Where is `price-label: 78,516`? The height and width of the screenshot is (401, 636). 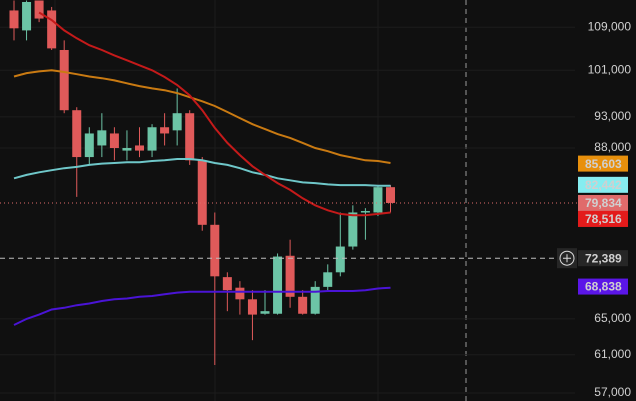 price-label: 78,516 is located at coordinates (603, 219).